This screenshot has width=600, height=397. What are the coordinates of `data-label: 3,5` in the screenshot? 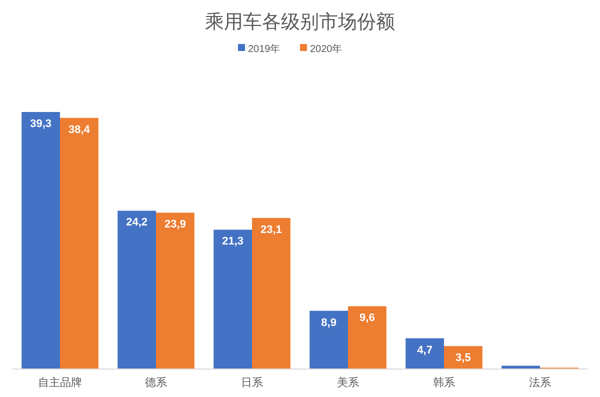 It's located at (463, 358).